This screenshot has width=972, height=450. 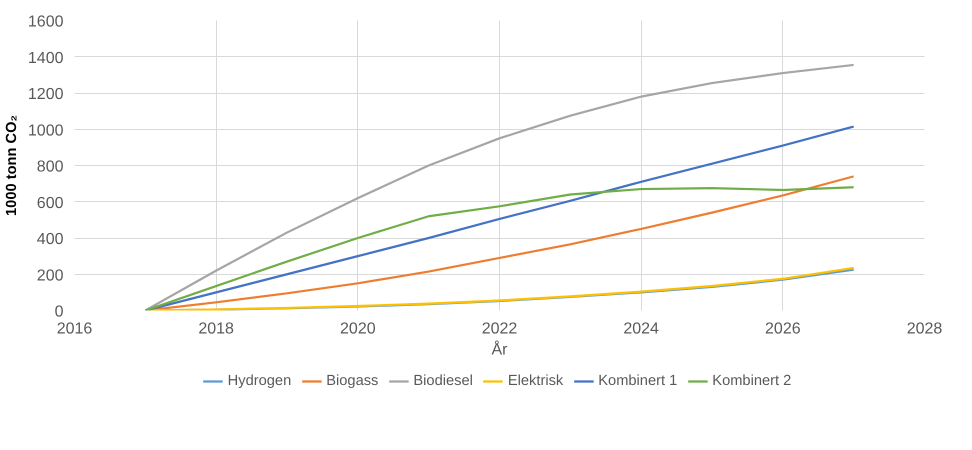 What do you see at coordinates (50, 275) in the screenshot?
I see `y-tick-label: 200` at bounding box center [50, 275].